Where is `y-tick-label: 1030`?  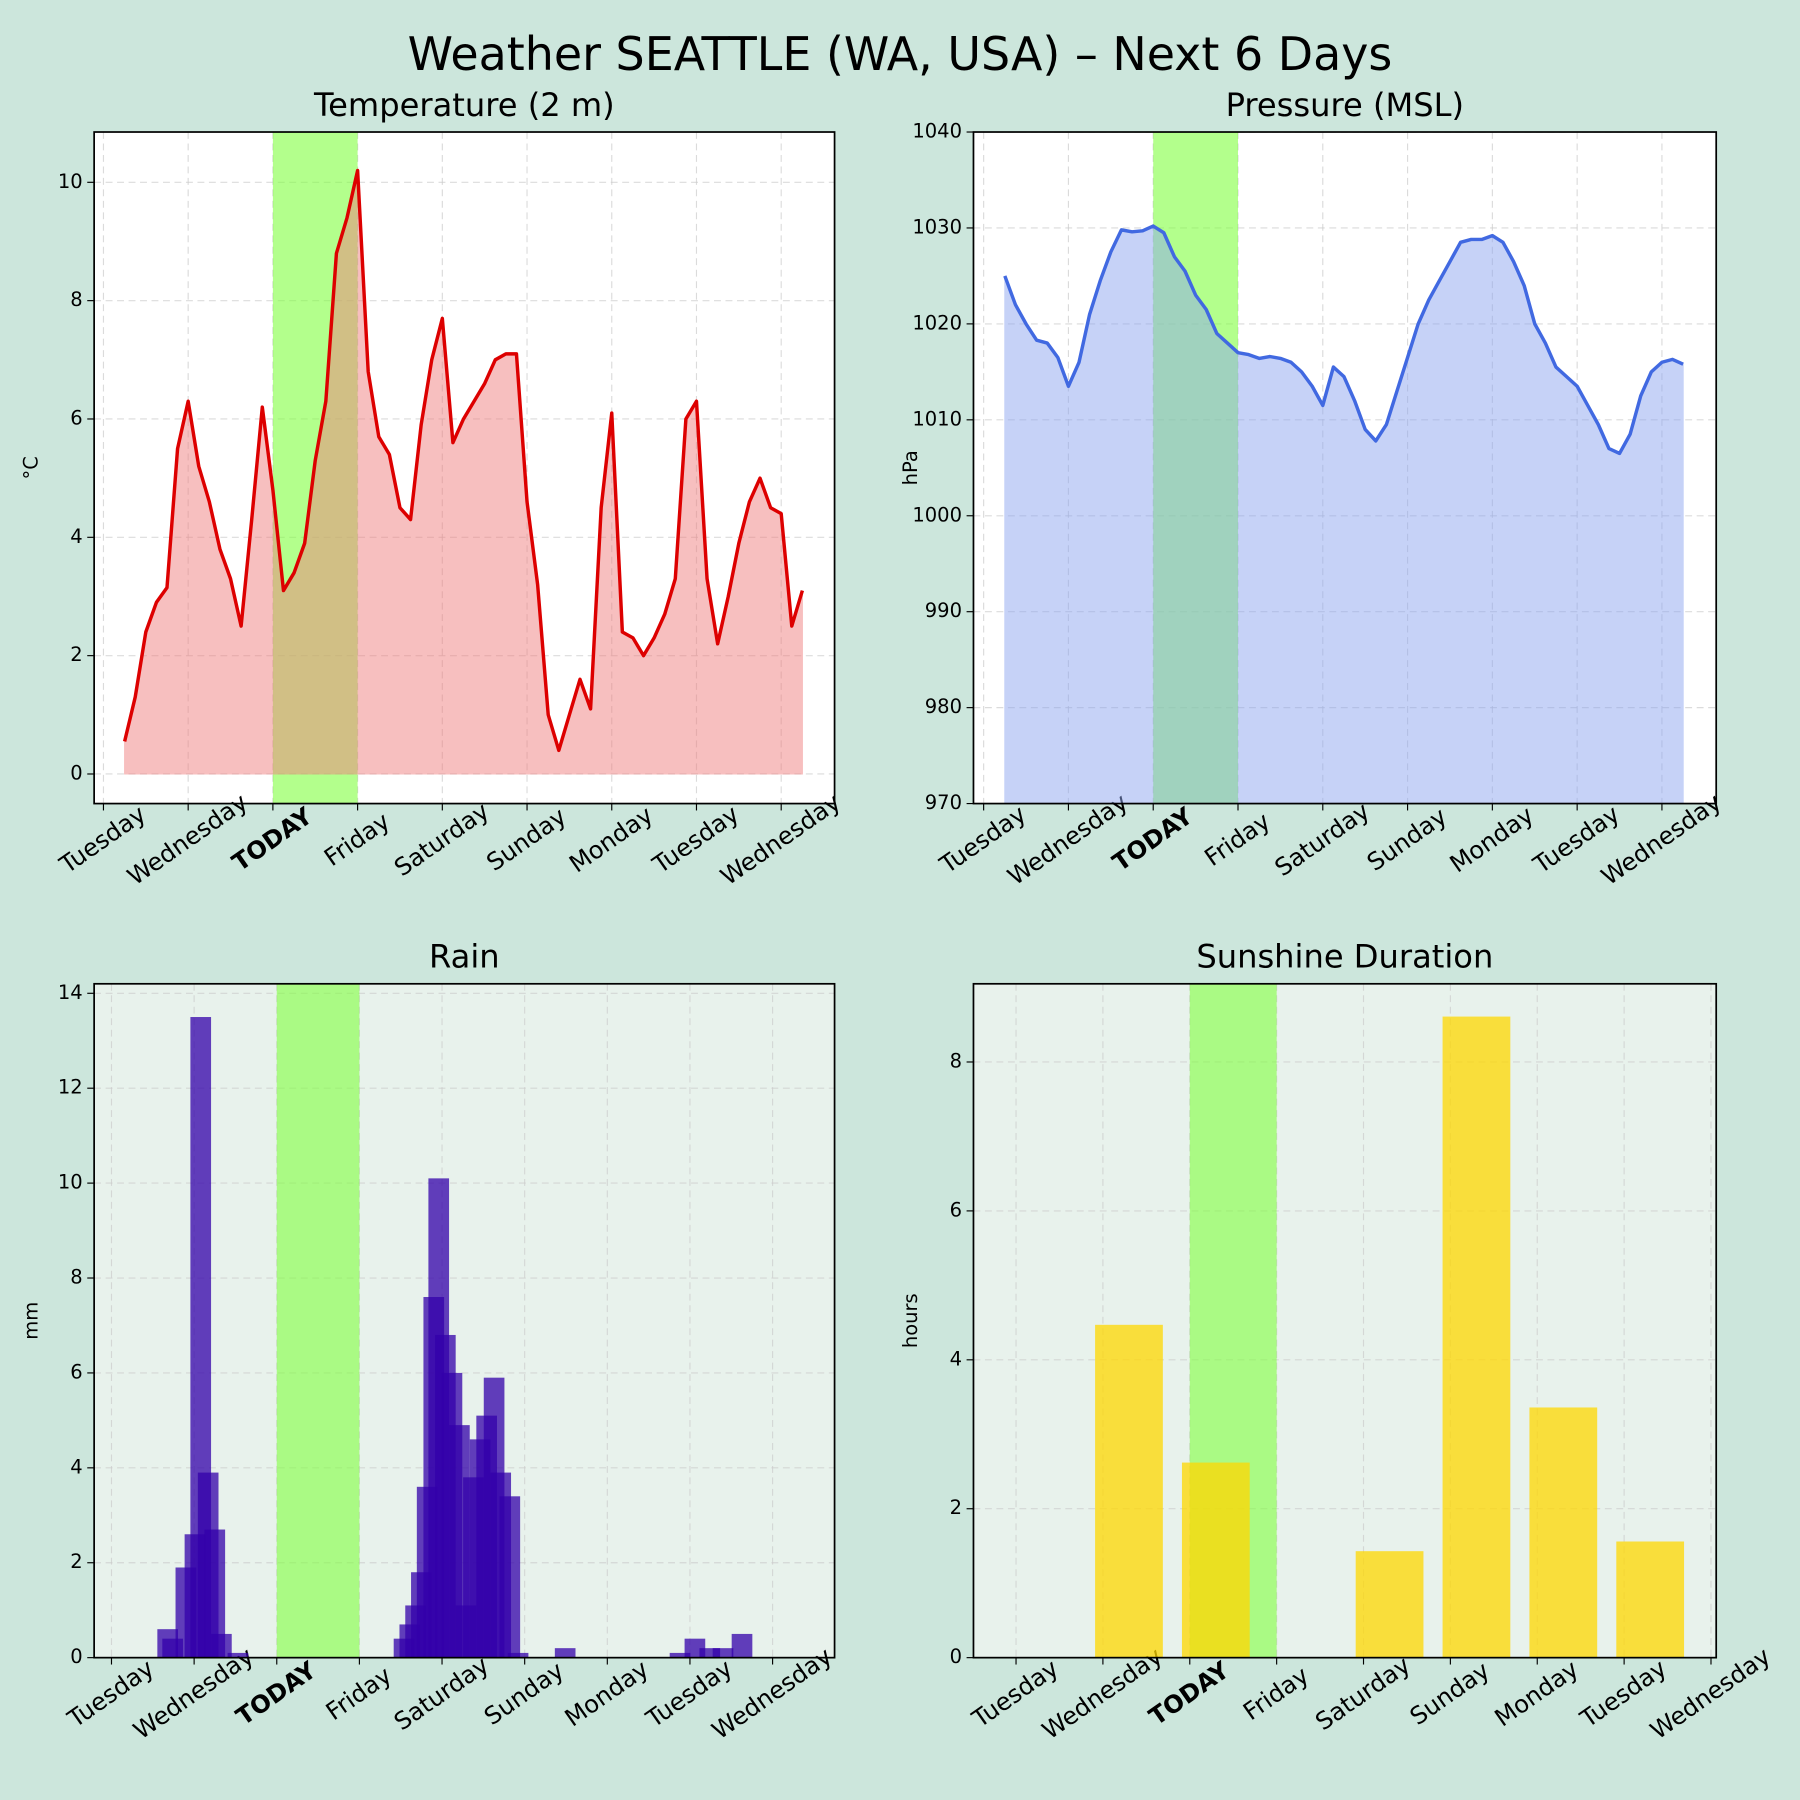 y-tick-label: 1030 is located at coordinates (937, 226).